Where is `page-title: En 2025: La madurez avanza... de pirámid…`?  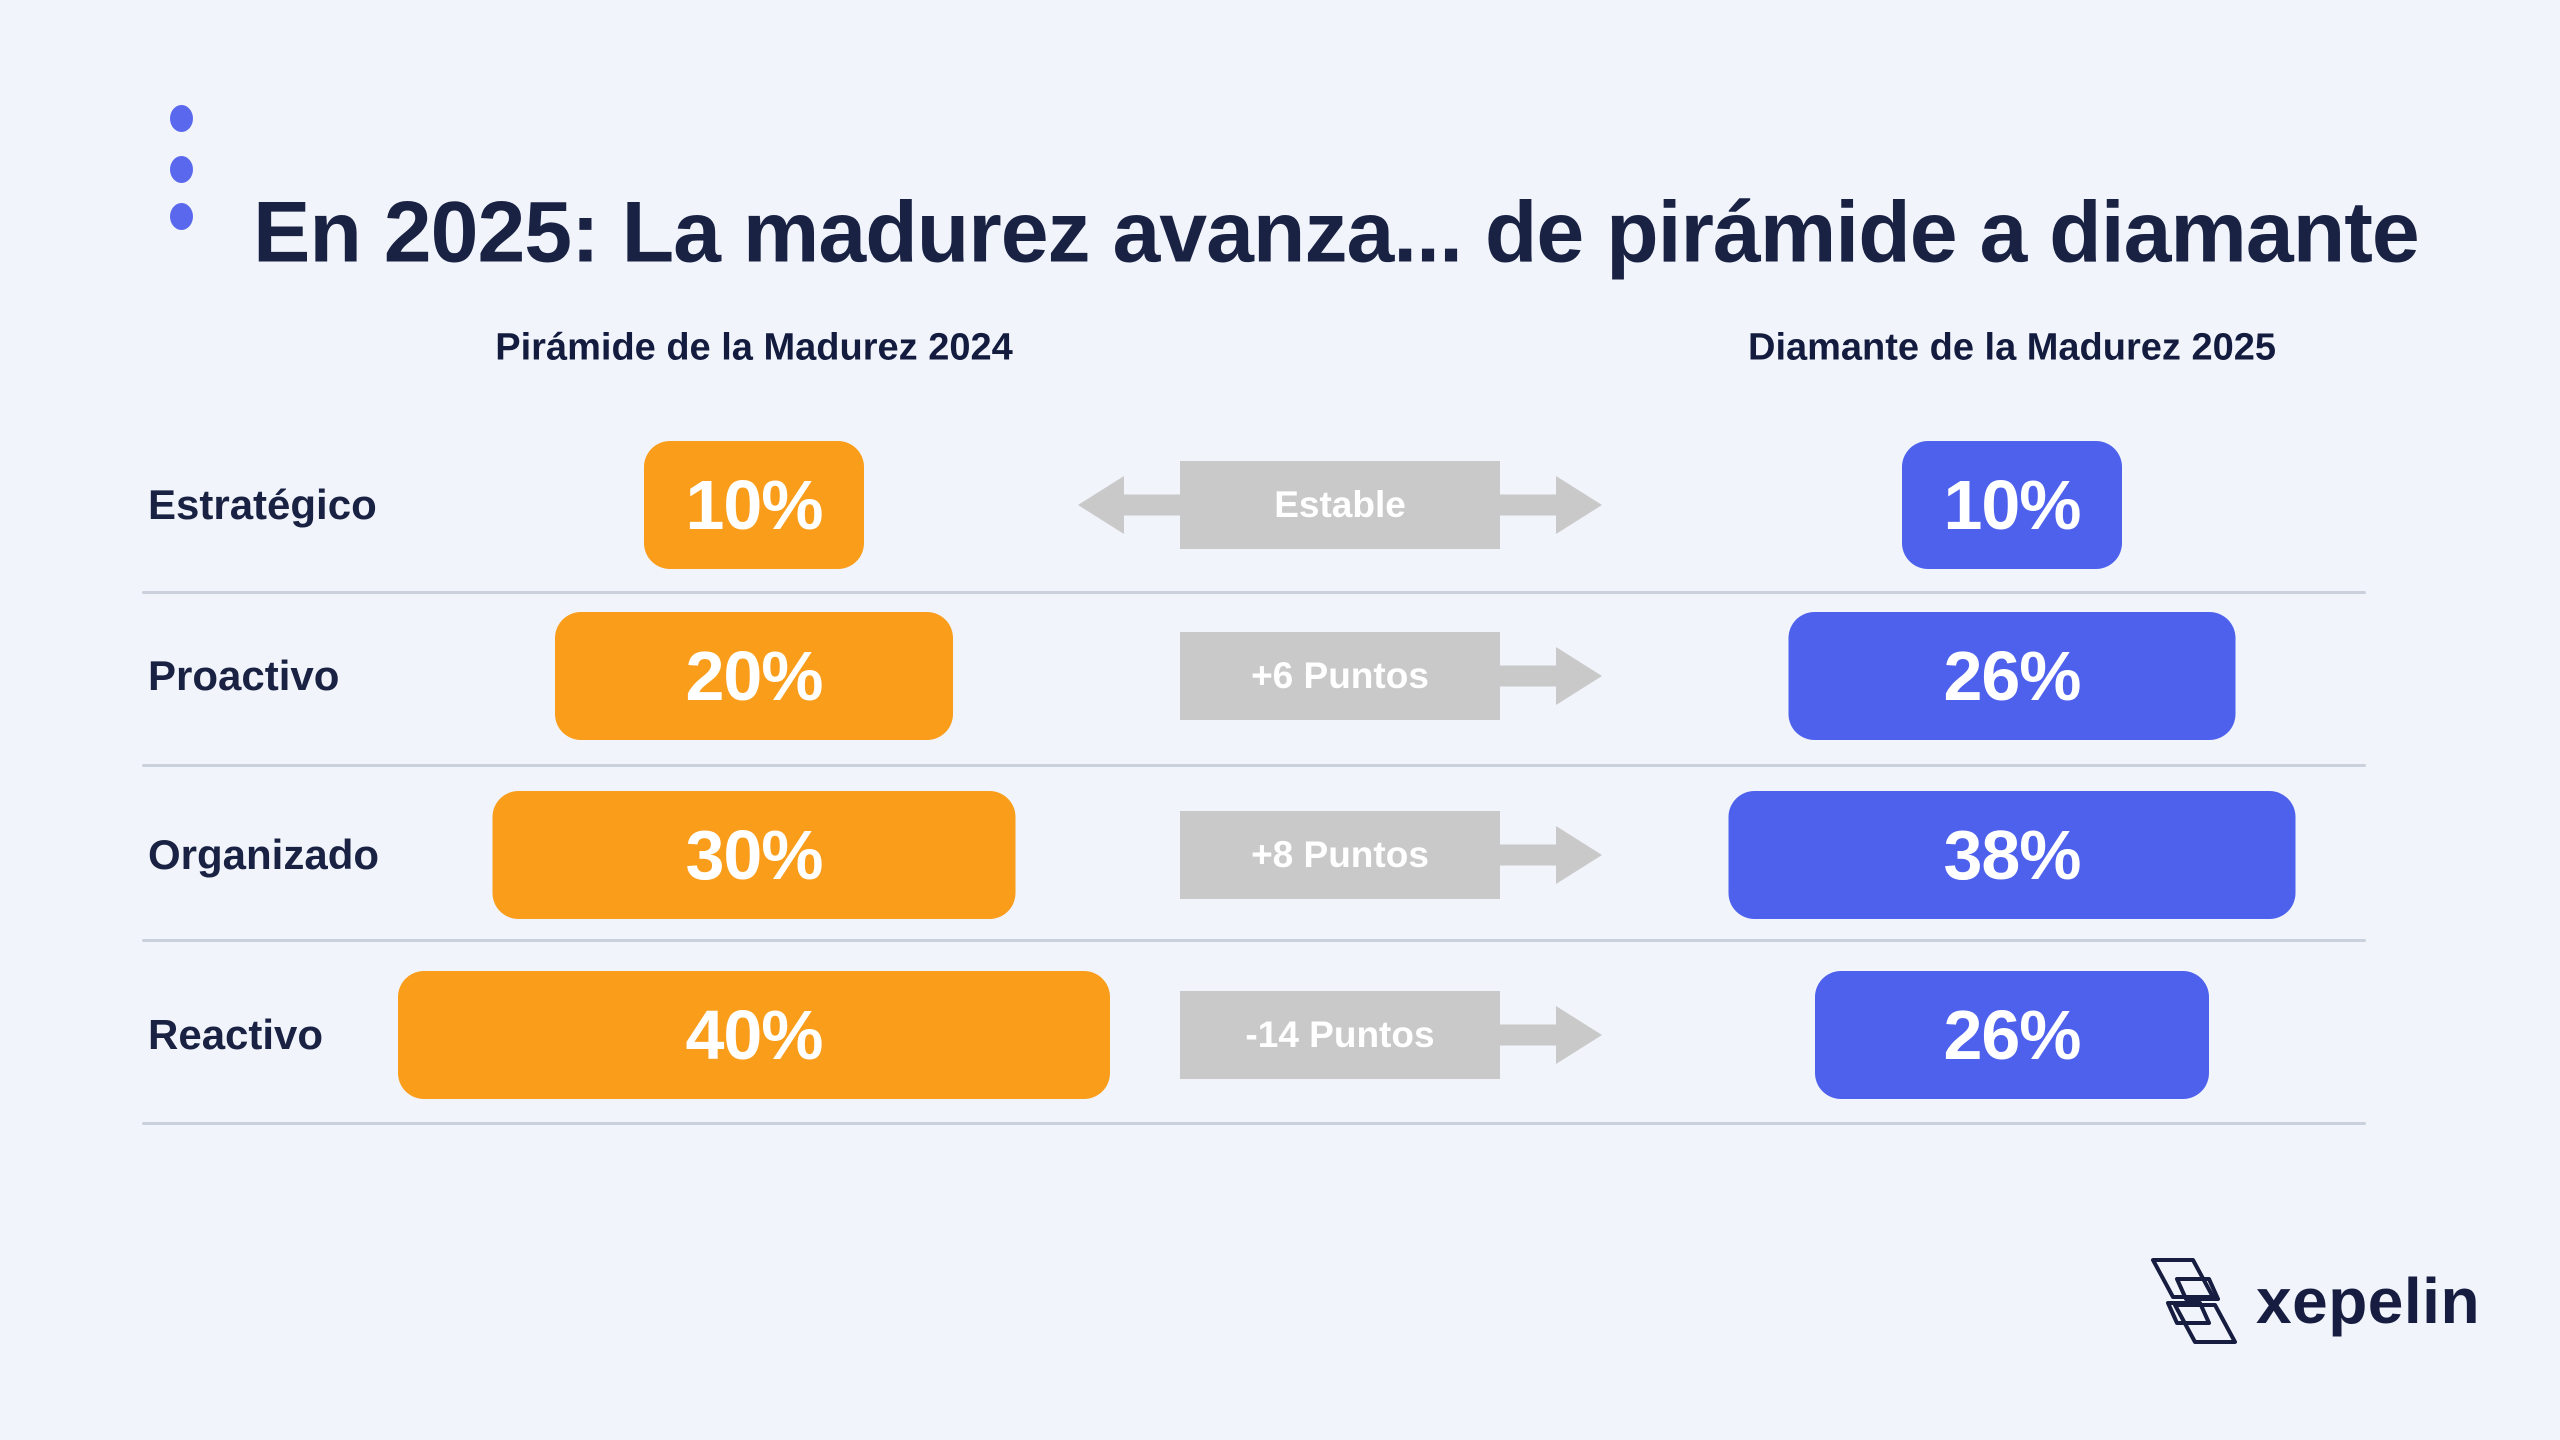 page-title: En 2025: La madurez avanza... de pirámid… is located at coordinates (1336, 232).